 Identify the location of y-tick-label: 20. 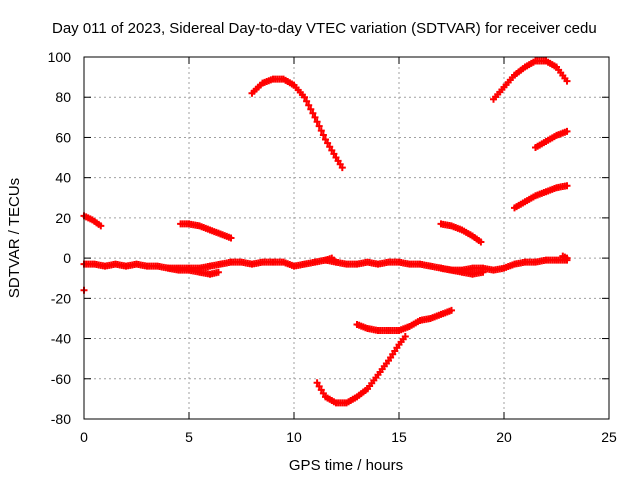
(63, 218).